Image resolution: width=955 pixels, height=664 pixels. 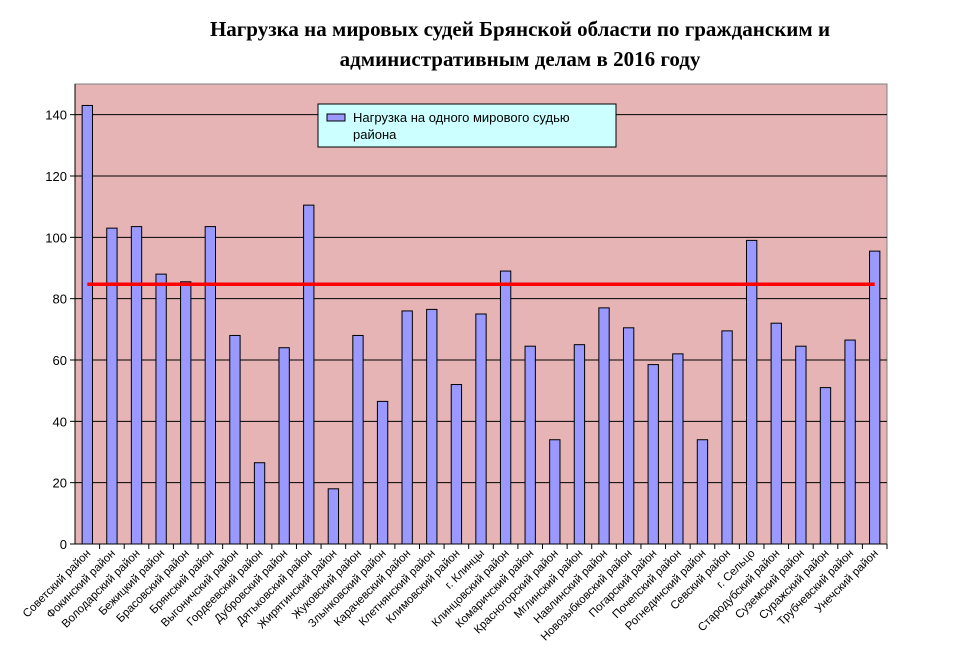 What do you see at coordinates (461, 126) in the screenshot?
I see `legend-label: Нагрузка на одного мирового судью района` at bounding box center [461, 126].